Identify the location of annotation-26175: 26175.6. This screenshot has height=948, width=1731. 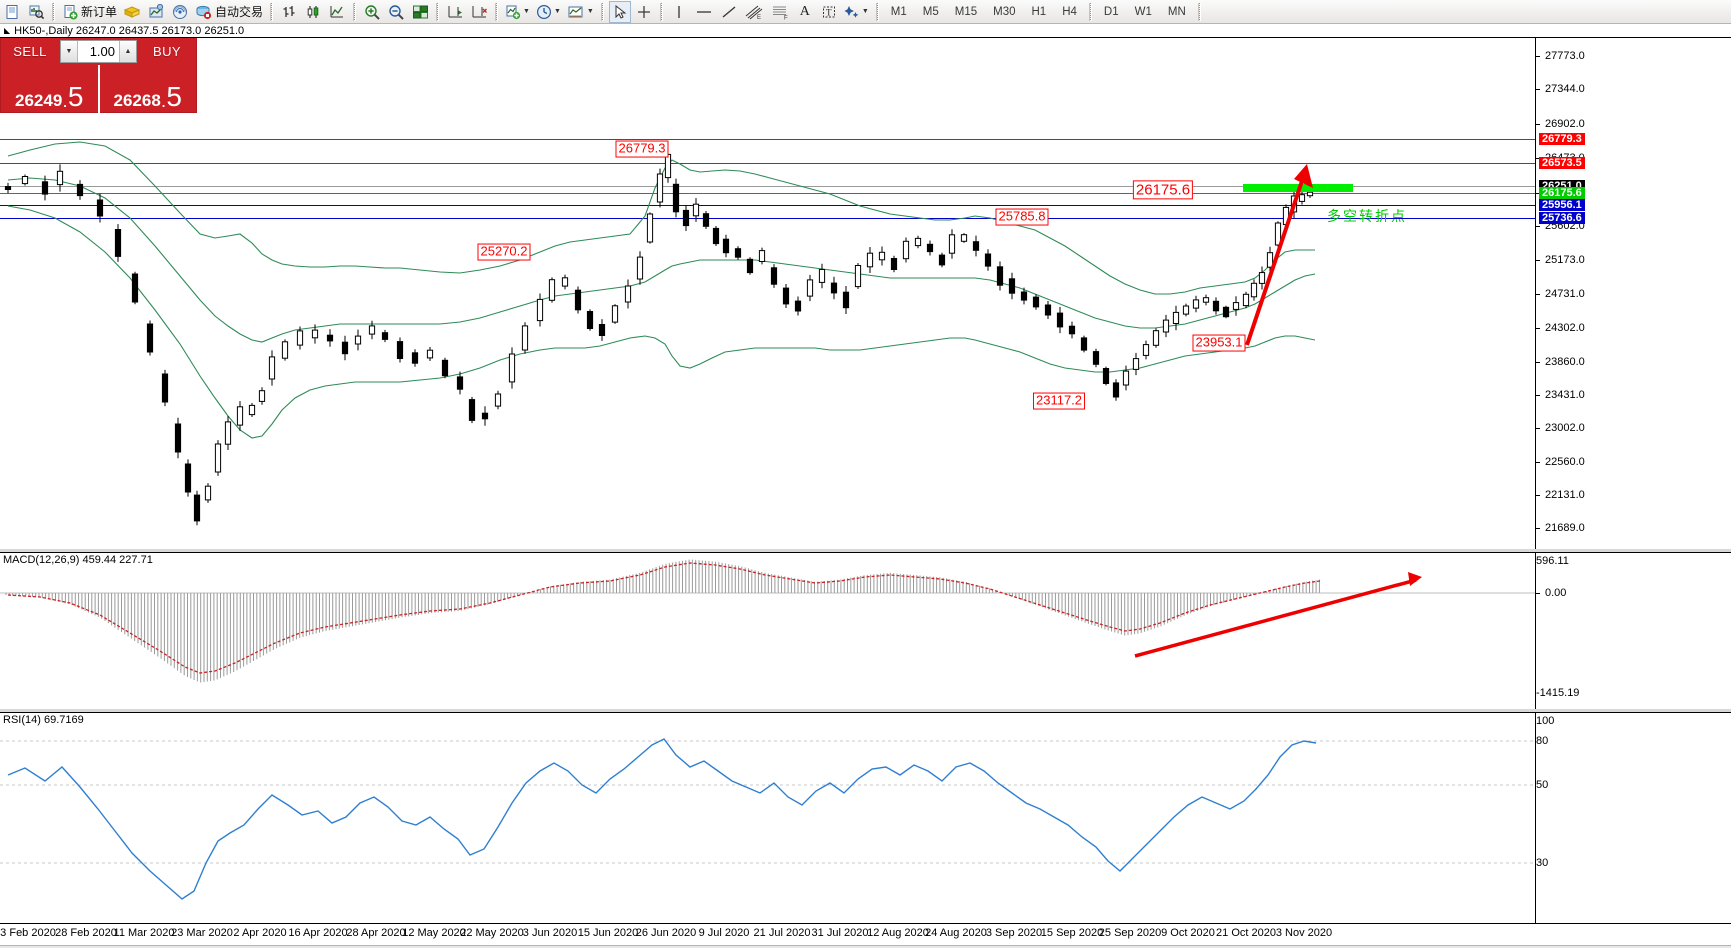
(1163, 190).